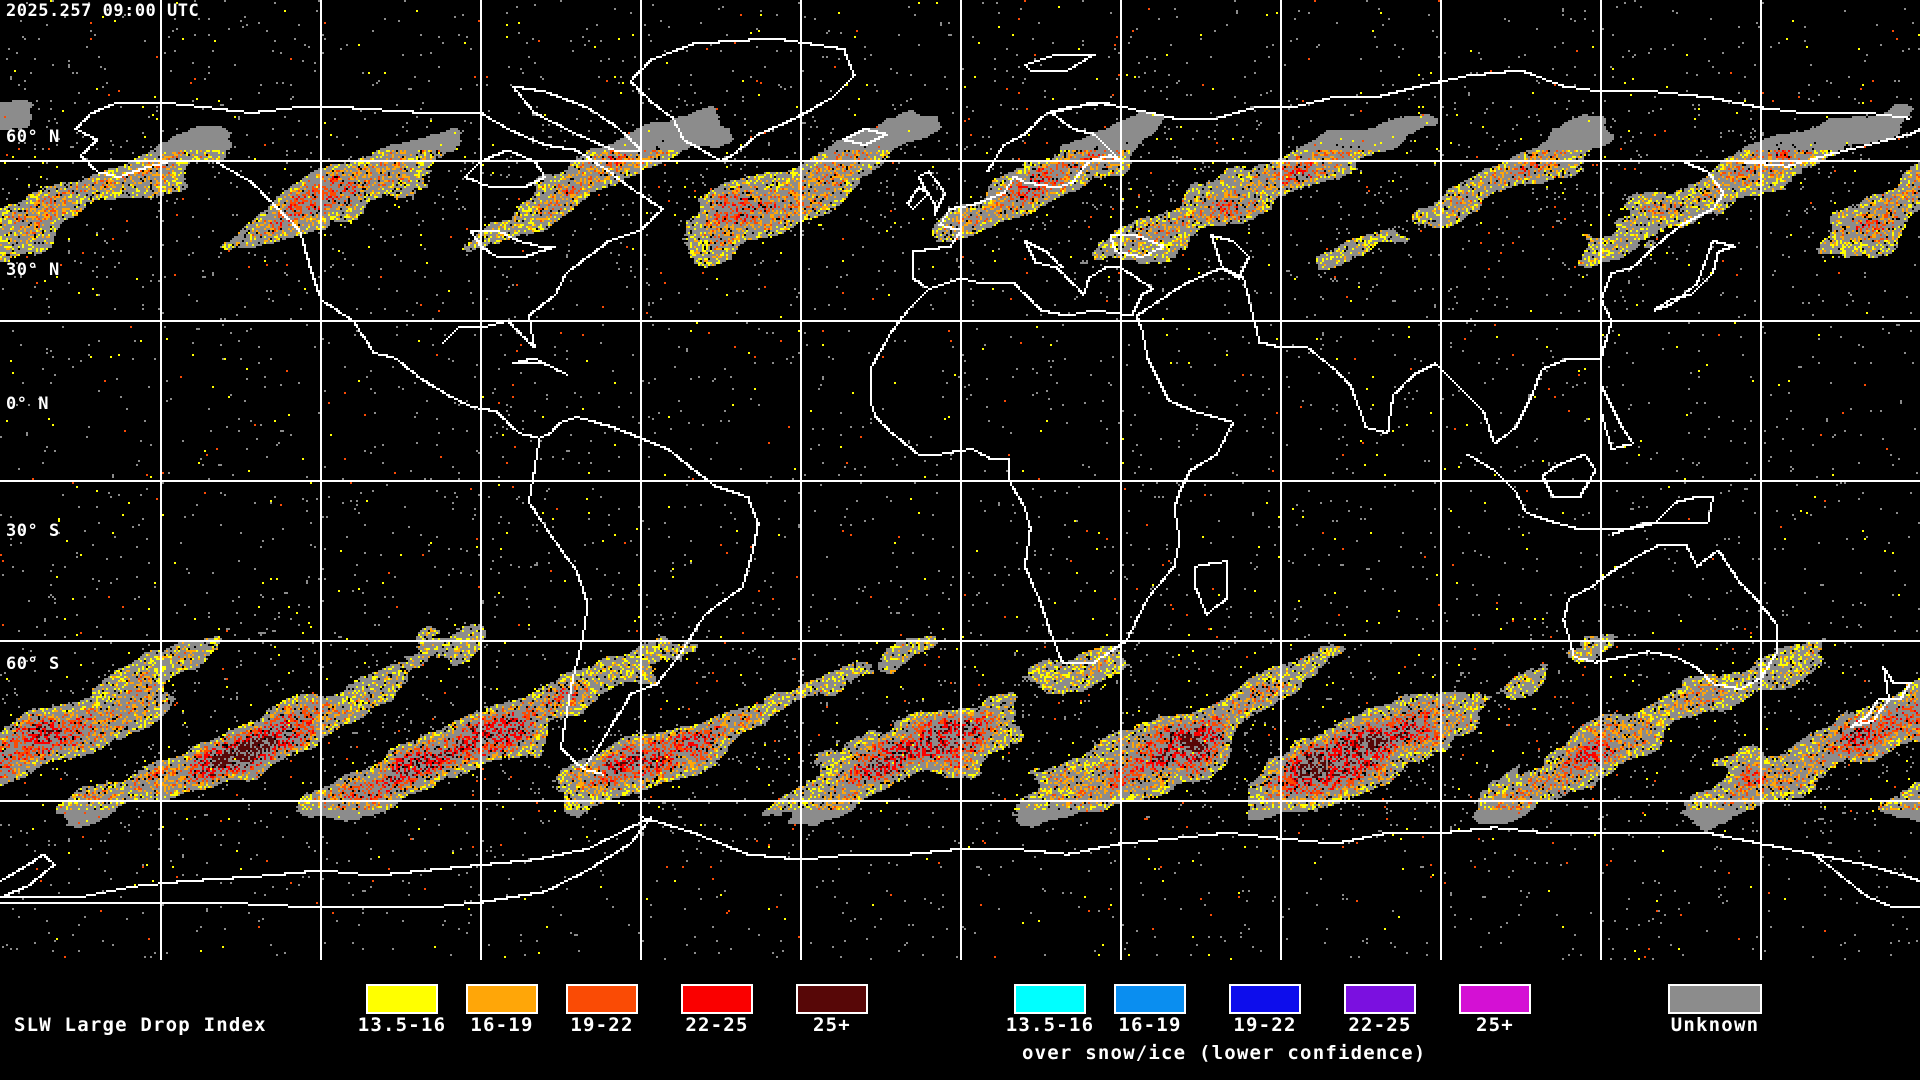 Image resolution: width=1920 pixels, height=1080 pixels. I want to click on legend-label-clear-13.5-16: 13.5-16, so click(402, 1025).